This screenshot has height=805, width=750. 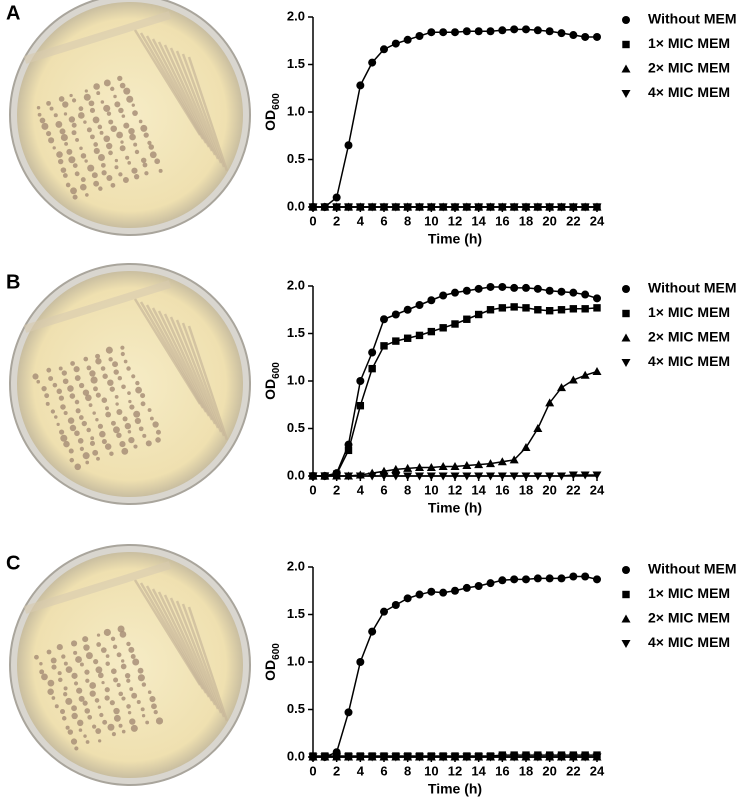 What do you see at coordinates (455, 381) in the screenshot?
I see `series-line` at bounding box center [455, 381].